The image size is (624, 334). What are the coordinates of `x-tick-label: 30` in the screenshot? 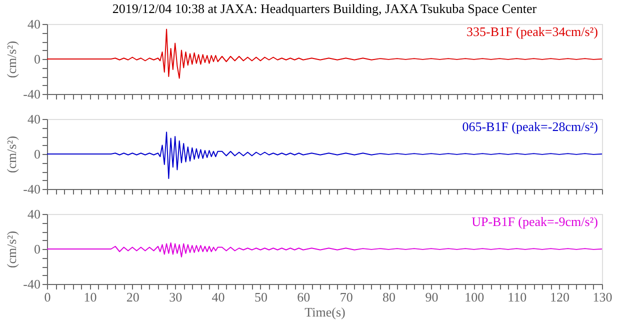 It's located at (175, 297).